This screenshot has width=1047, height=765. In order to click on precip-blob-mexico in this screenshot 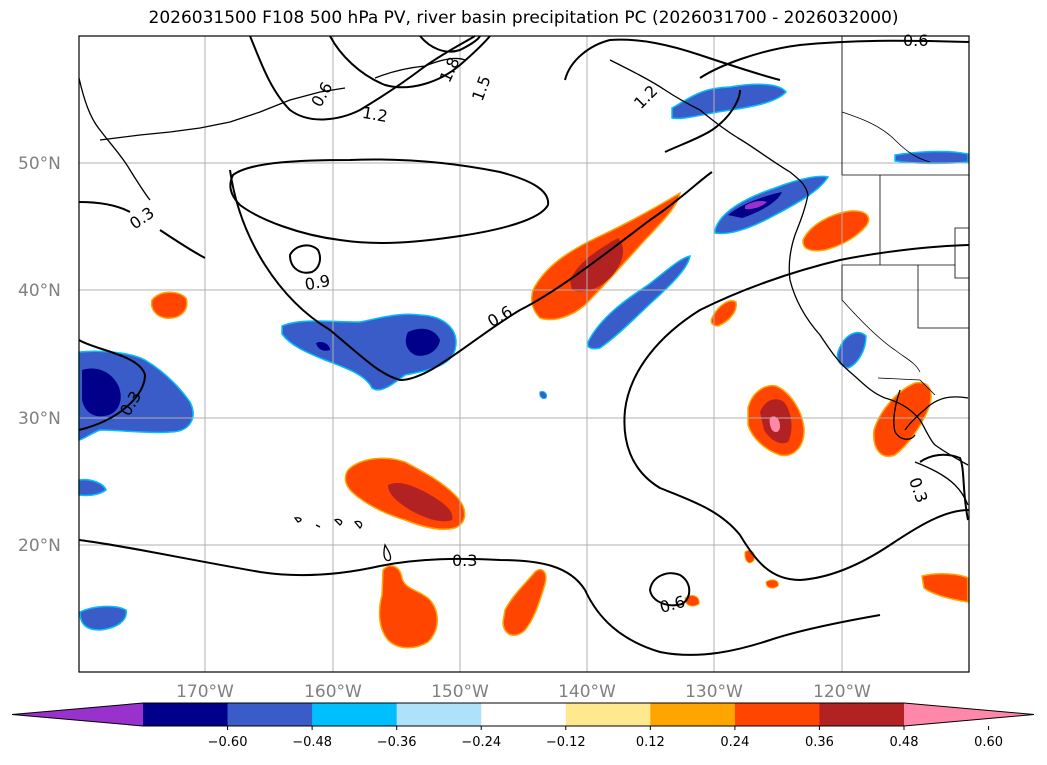, I will do `click(945, 588)`.